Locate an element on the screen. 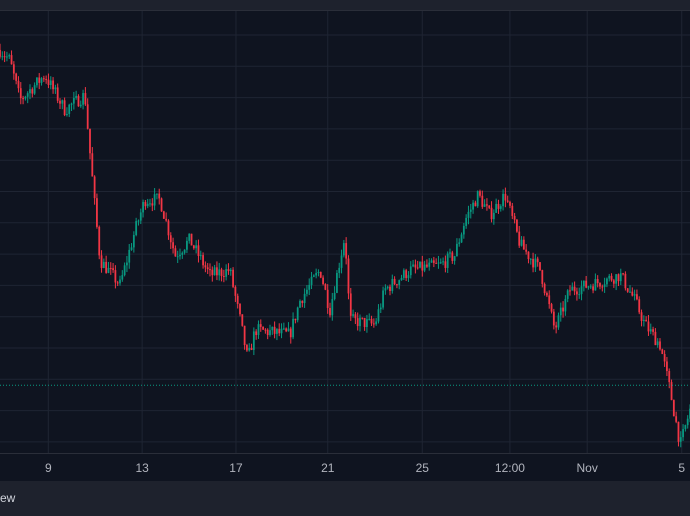  x-tick-label: 9 is located at coordinates (48, 468).